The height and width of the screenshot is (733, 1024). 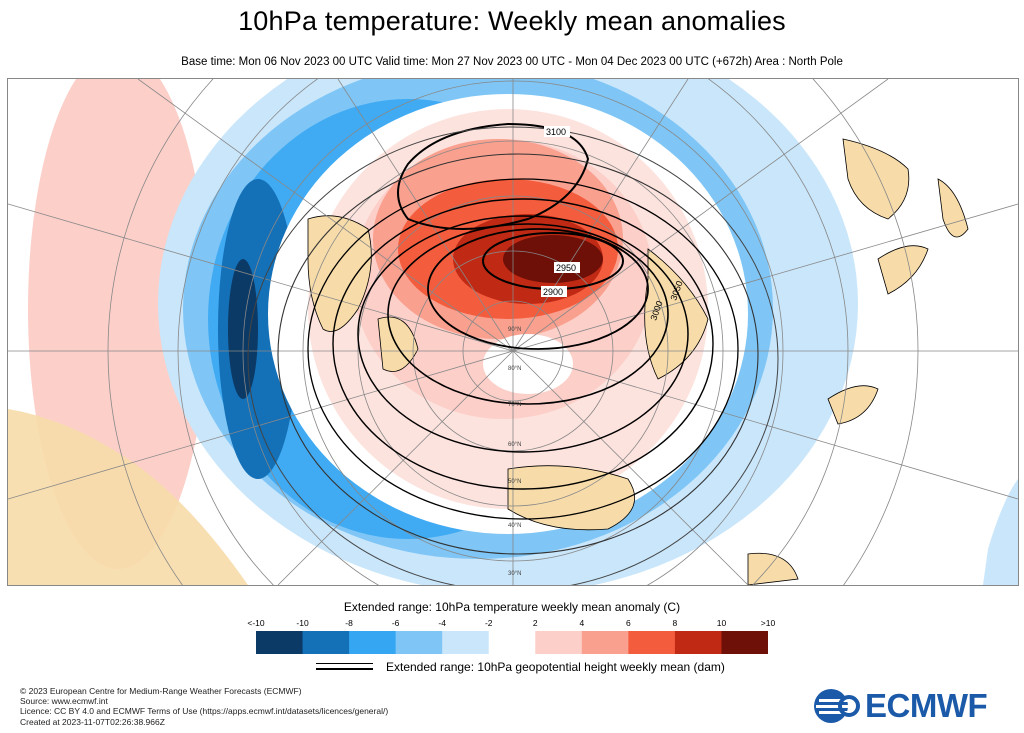 I want to click on footer-source: Source: www.ecmwf.int, so click(x=64, y=701).